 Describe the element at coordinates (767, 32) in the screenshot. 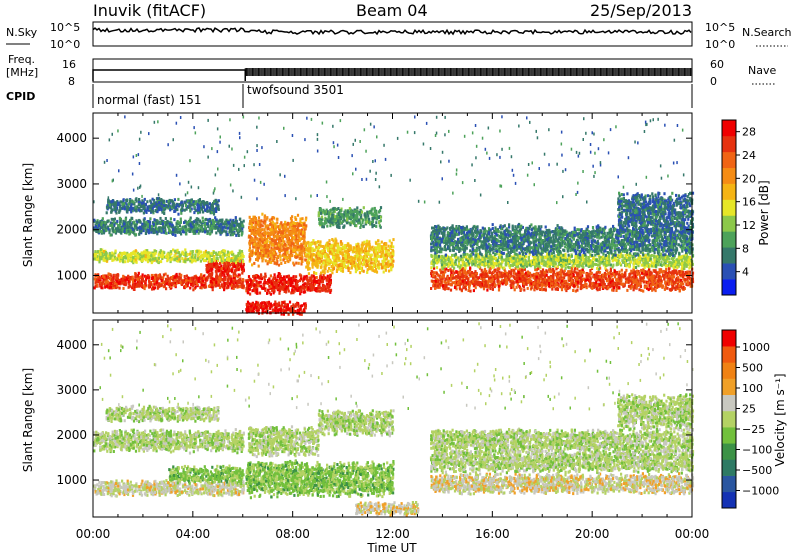

I see `noise-search-label: N.Search` at that location.